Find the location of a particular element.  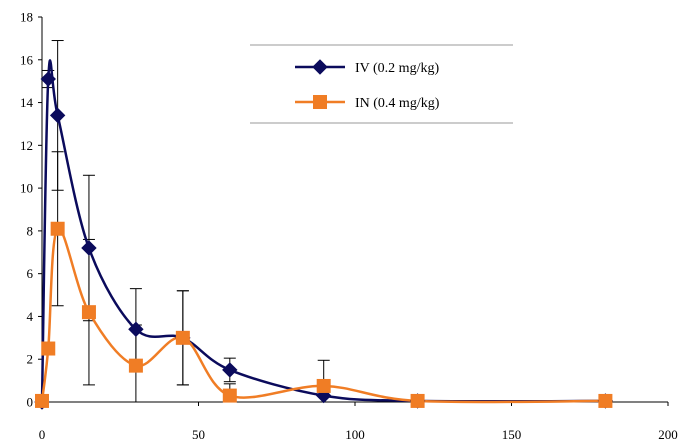

y-tick-label: 18 is located at coordinates (26, 17).